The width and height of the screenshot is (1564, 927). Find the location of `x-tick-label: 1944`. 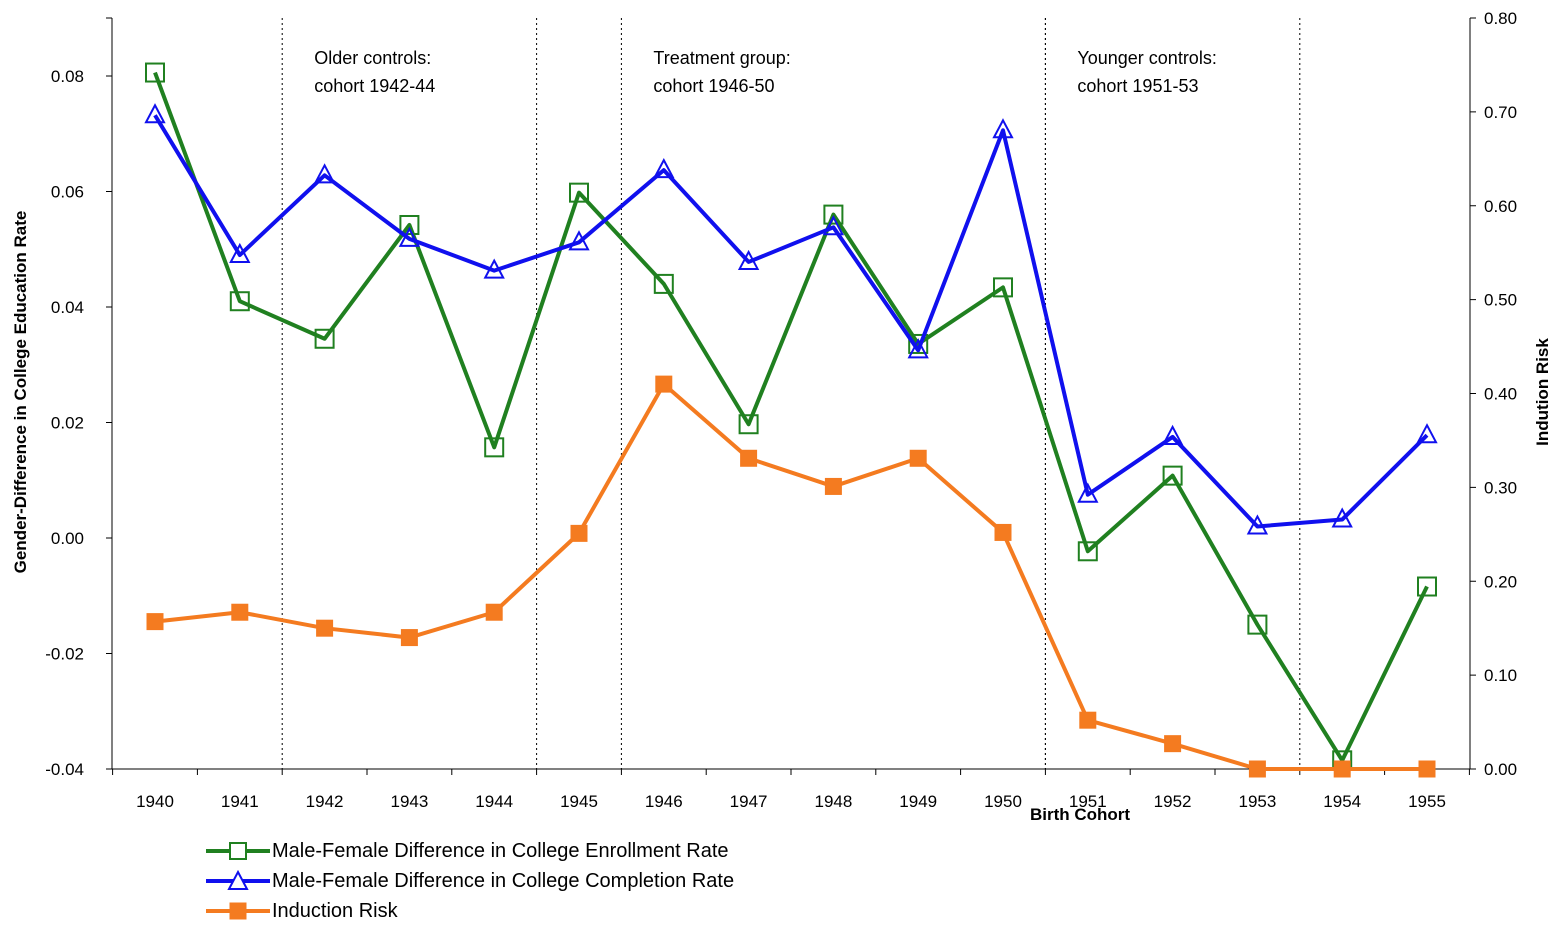

x-tick-label: 1944 is located at coordinates (494, 801).